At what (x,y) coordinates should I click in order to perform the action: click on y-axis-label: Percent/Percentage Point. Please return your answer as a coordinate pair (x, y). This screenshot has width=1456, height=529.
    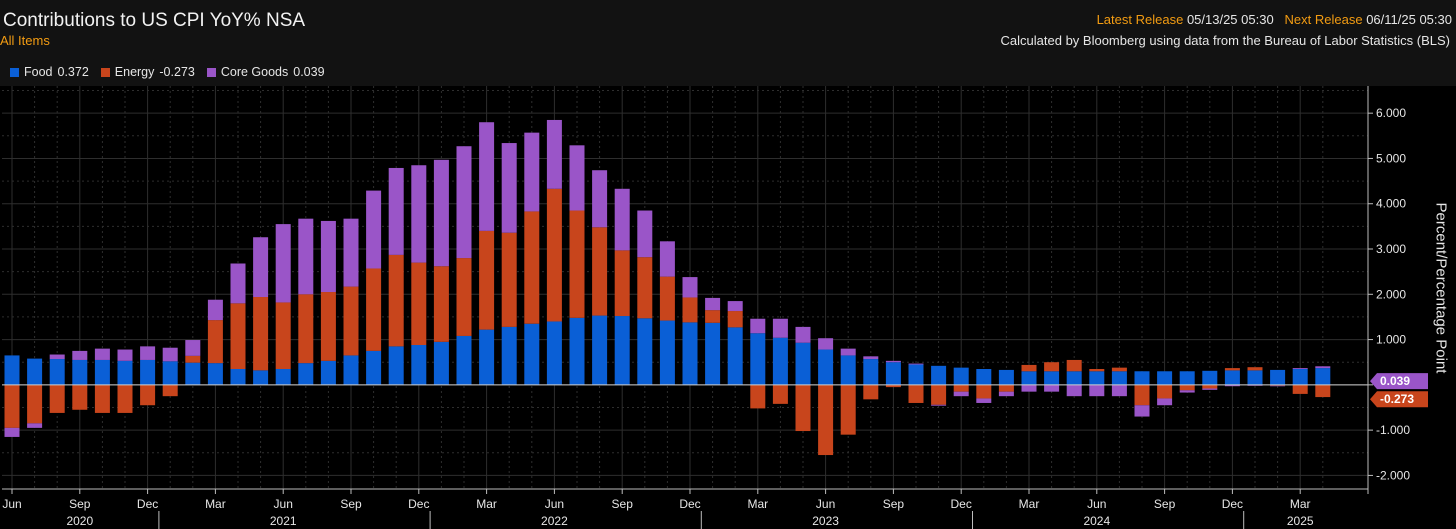
    Looking at the image, I should click on (1441, 288).